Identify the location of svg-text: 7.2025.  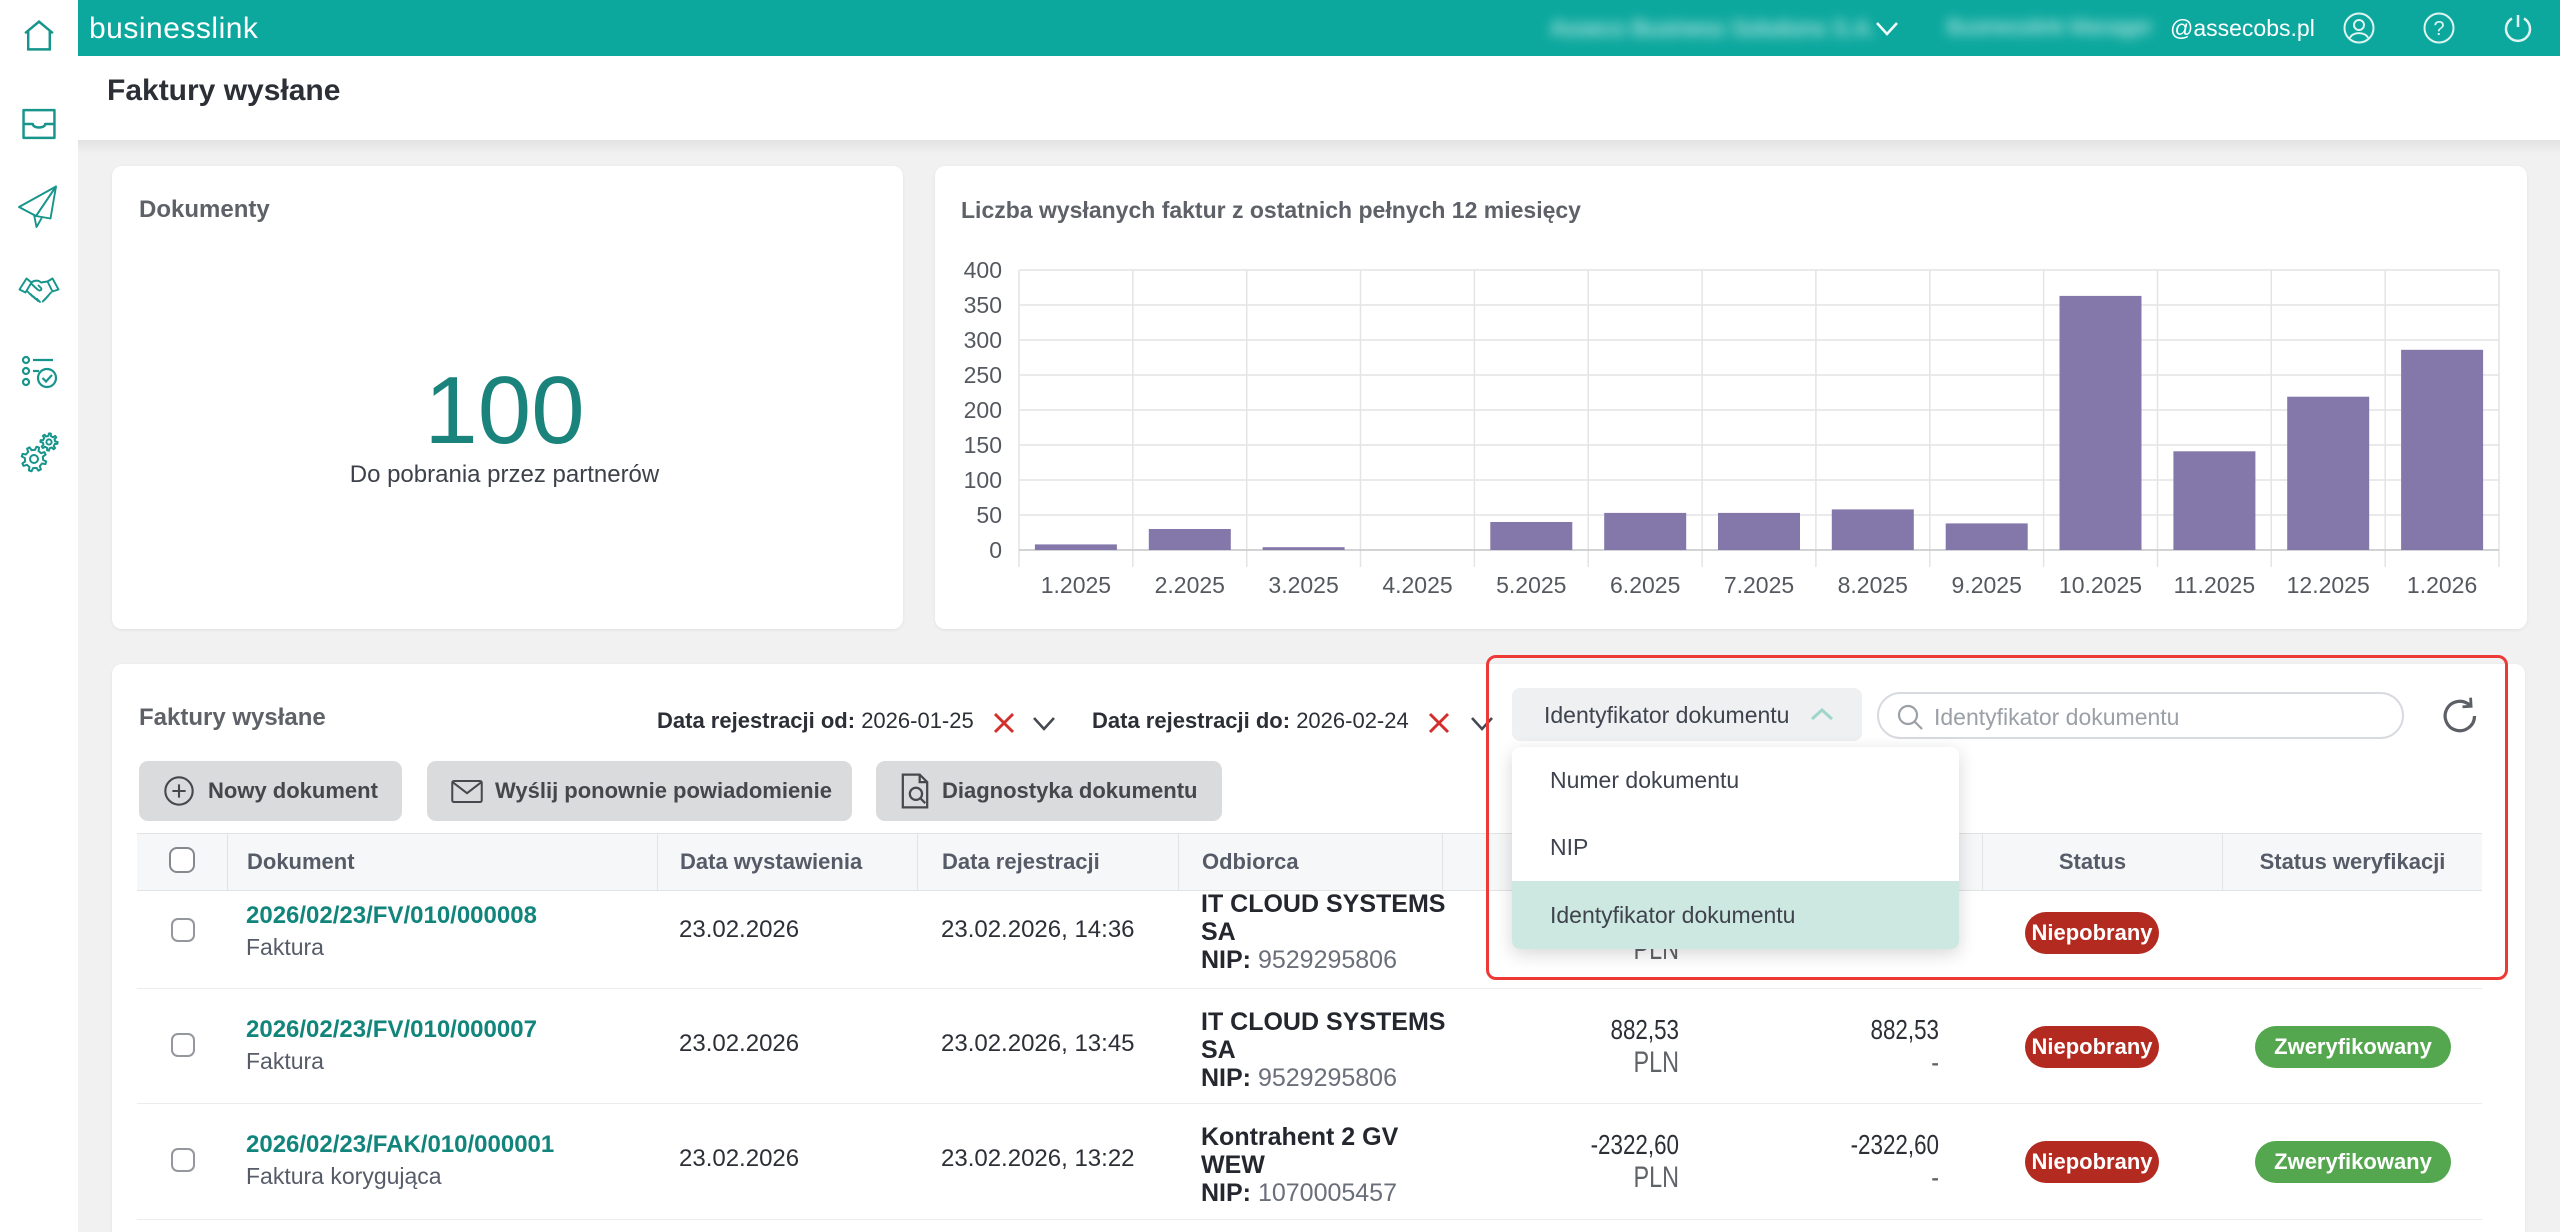
(1759, 585).